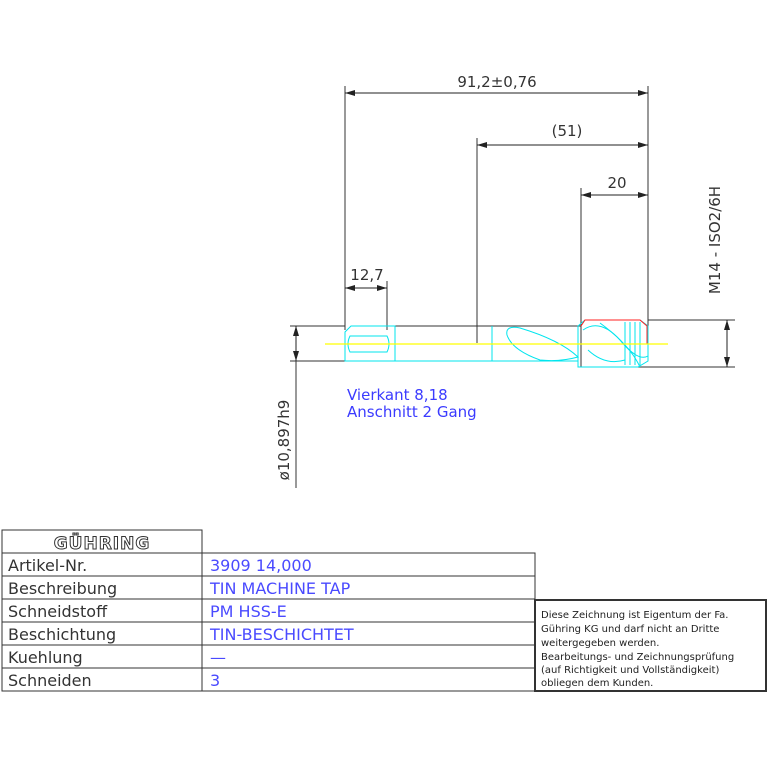 The image size is (767, 767). What do you see at coordinates (630, 629) in the screenshot?
I see `disclaimer-line: Gühring KG und darf nicht an Dritte` at bounding box center [630, 629].